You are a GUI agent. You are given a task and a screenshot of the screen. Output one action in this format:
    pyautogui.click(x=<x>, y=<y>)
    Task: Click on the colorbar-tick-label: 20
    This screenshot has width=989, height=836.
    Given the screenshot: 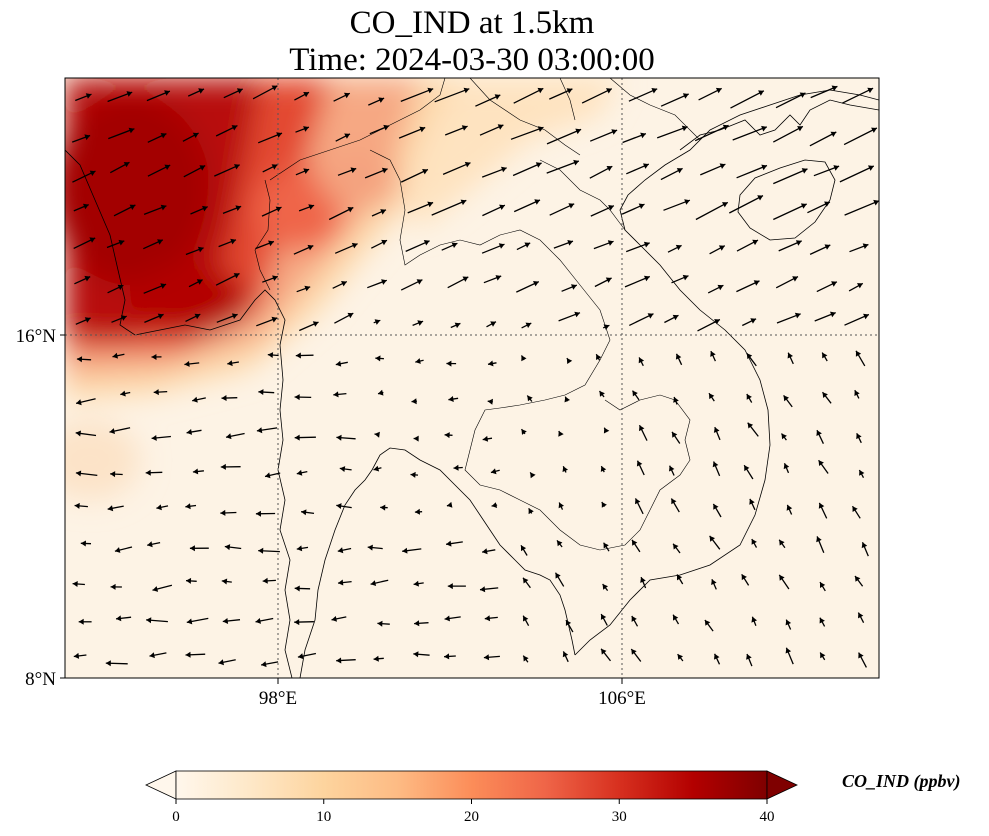 What is the action you would take?
    pyautogui.click(x=471, y=817)
    